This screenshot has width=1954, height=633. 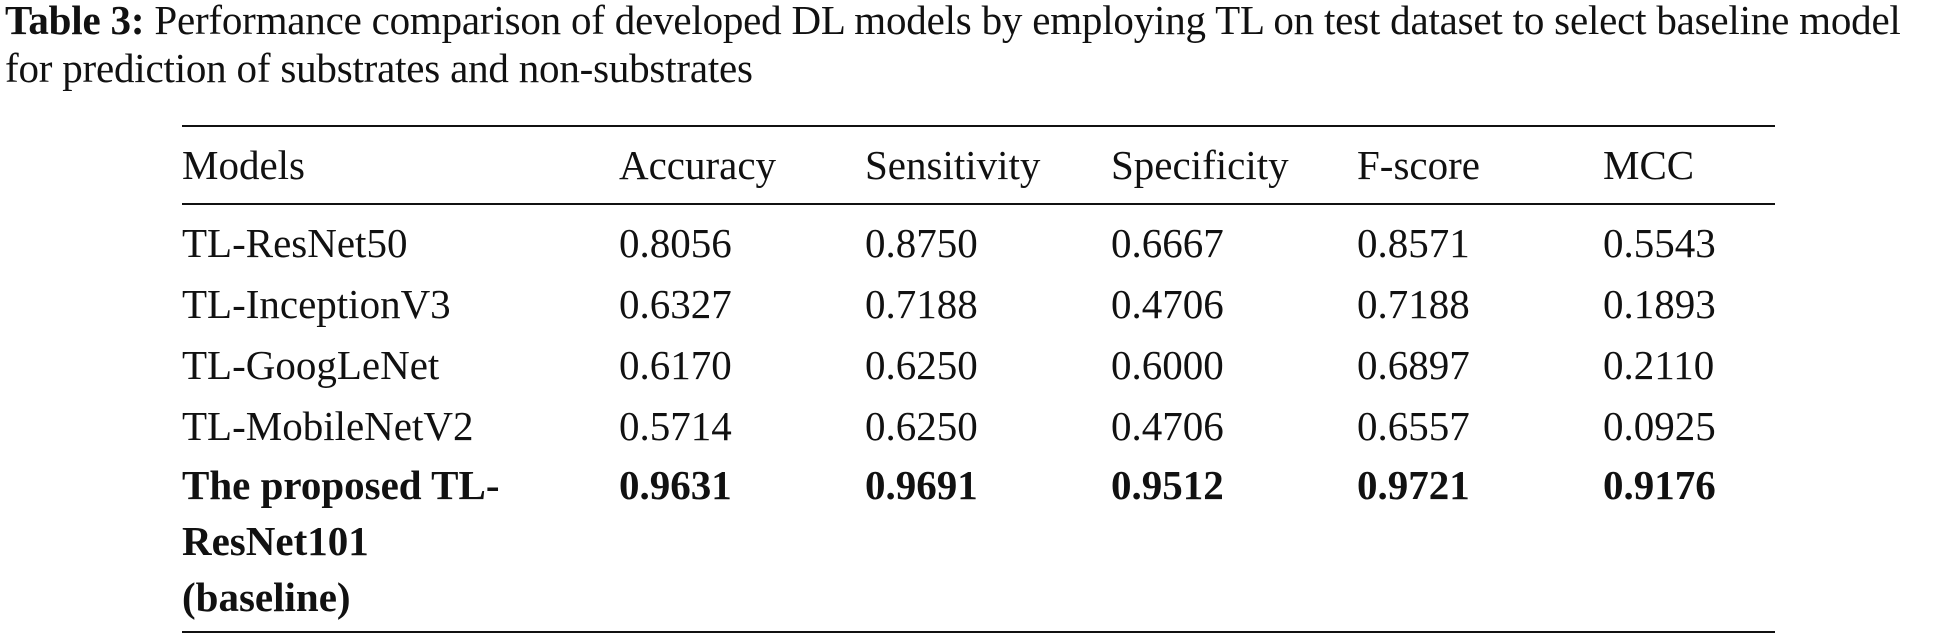 I want to click on cell-mcc: 0.2110, so click(x=1659, y=365).